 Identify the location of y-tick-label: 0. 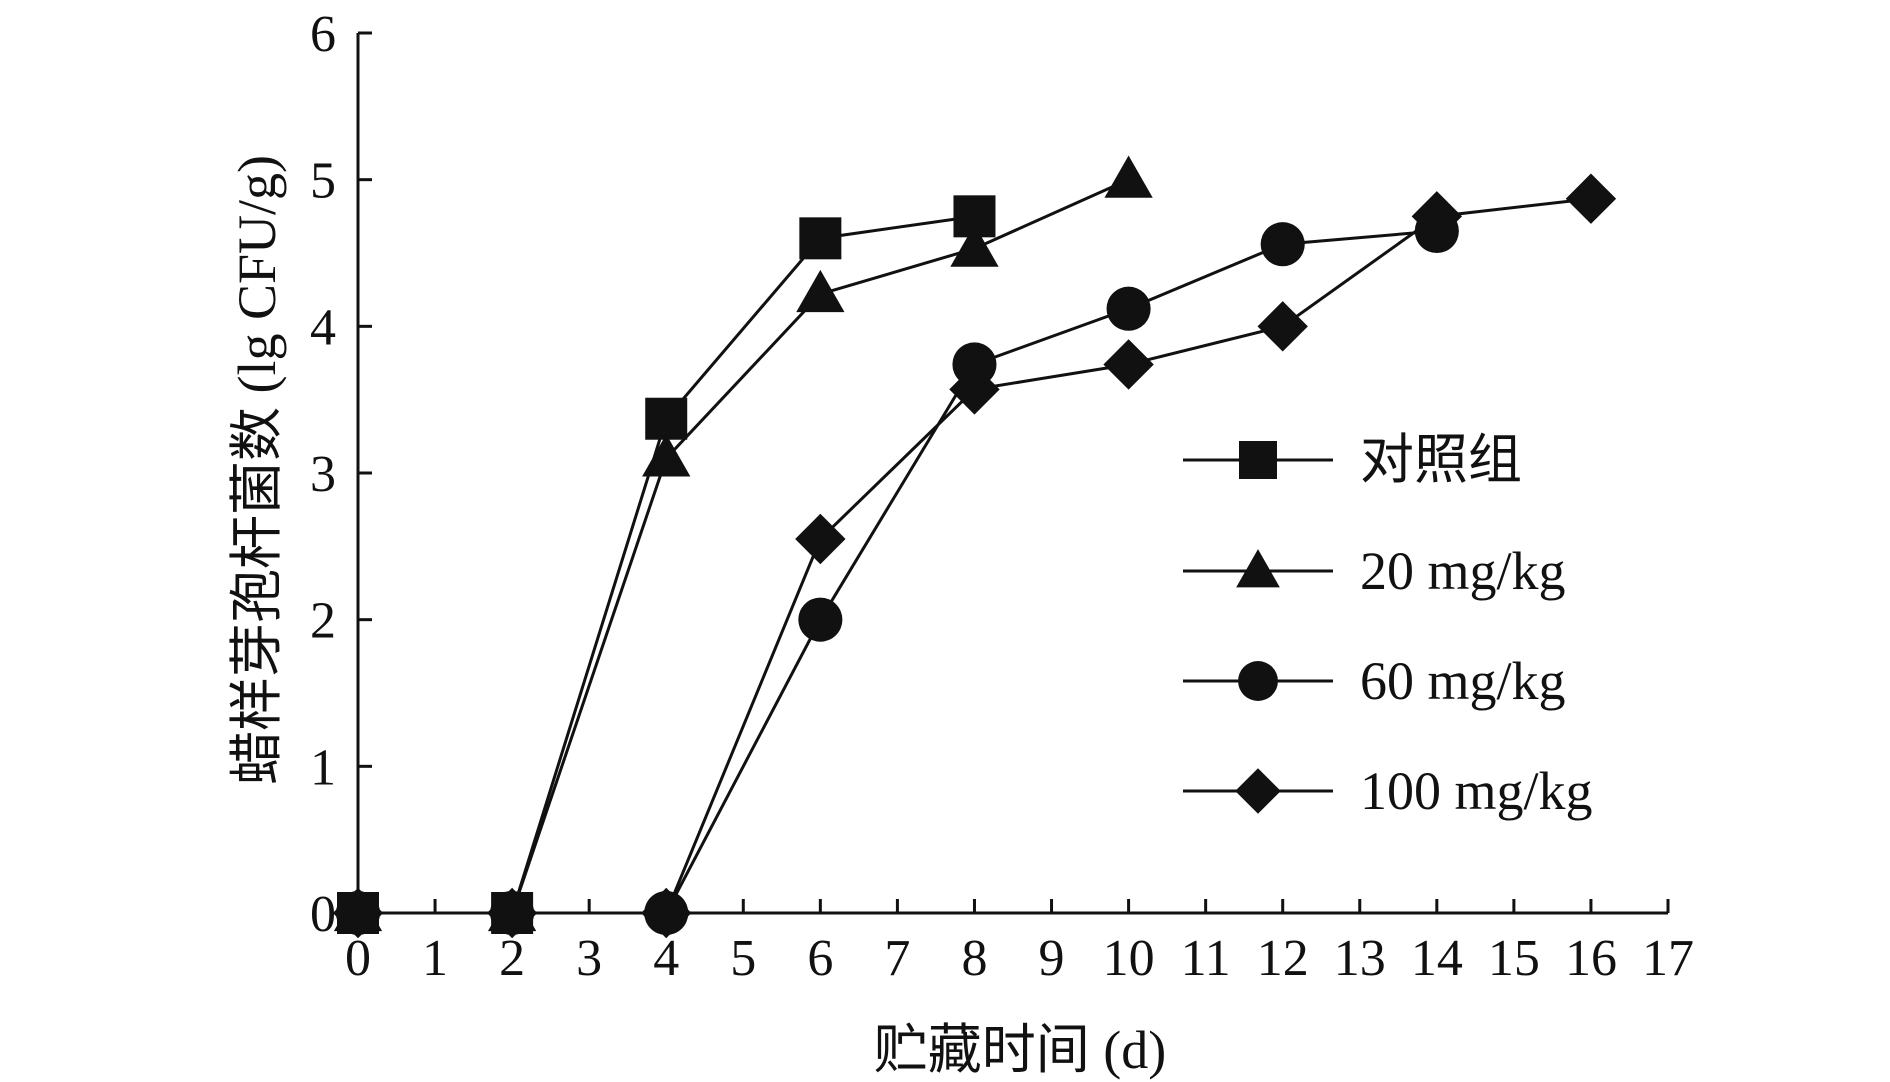
(323, 914).